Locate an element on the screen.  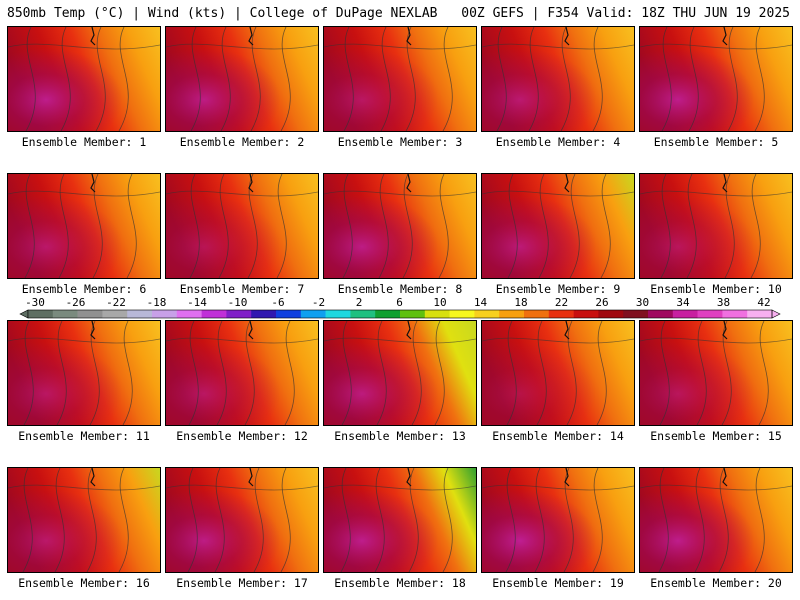
colorbar-tick-label: -10 is located at coordinates (237, 302).